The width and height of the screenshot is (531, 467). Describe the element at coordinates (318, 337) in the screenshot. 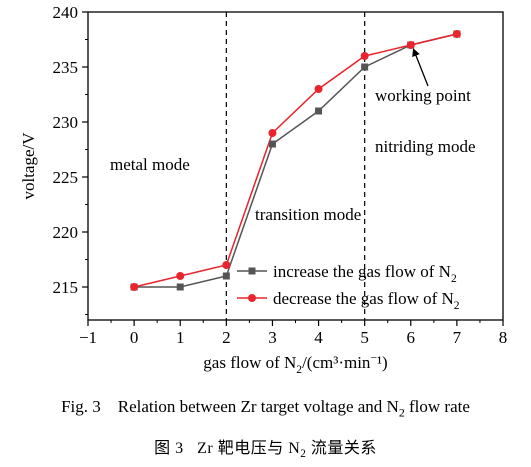

I see `x-tick-label: 4` at that location.